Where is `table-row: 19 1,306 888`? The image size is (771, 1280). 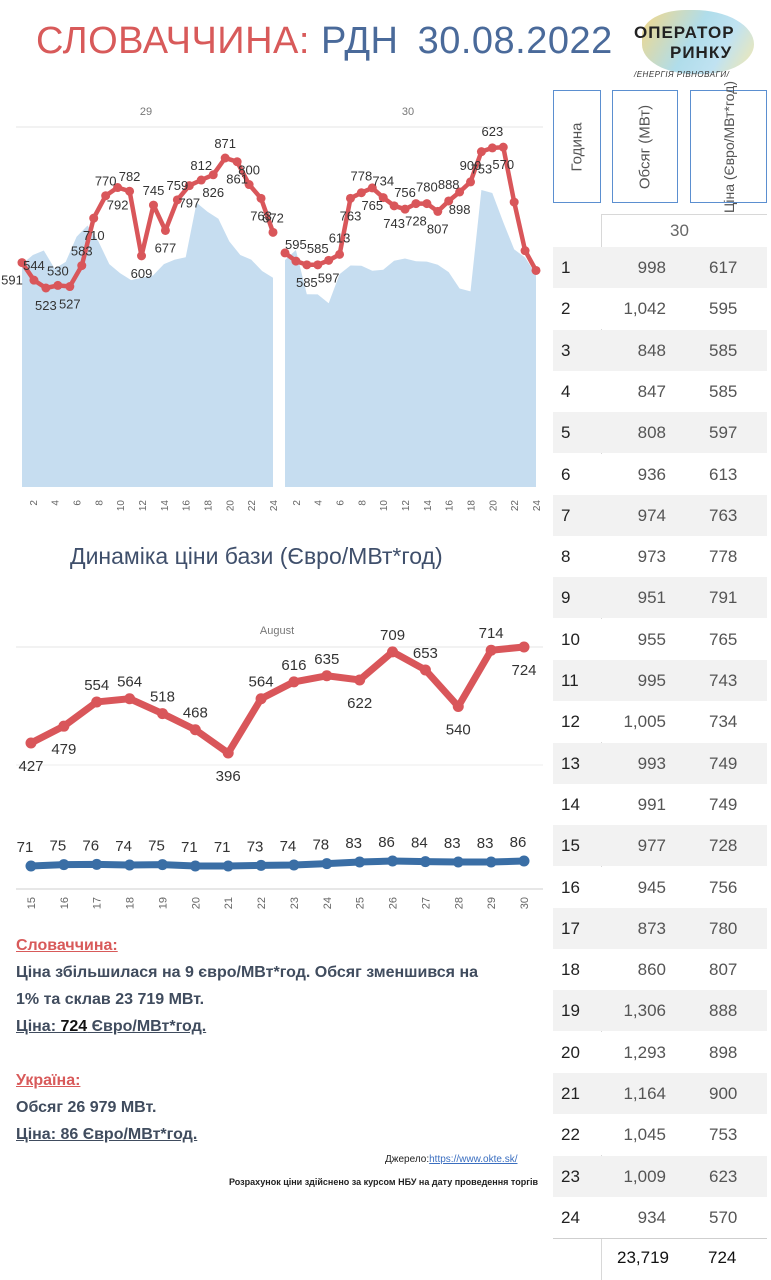
table-row: 19 1,306 888 is located at coordinates (660, 1011).